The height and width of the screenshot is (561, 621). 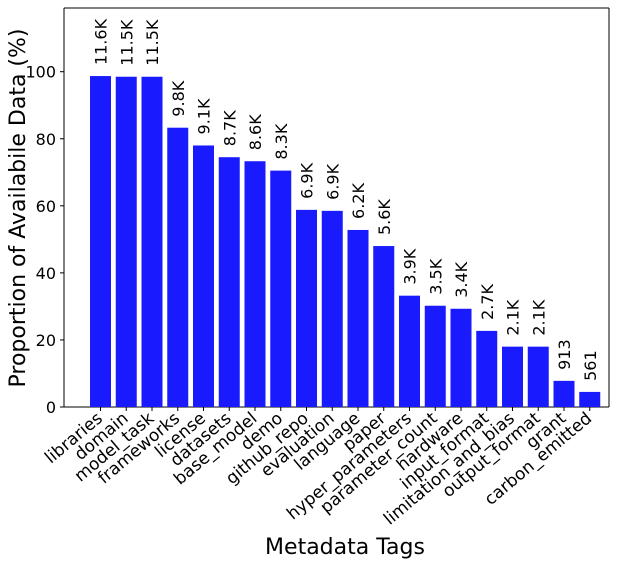 I want to click on bar-license, so click(x=203, y=276).